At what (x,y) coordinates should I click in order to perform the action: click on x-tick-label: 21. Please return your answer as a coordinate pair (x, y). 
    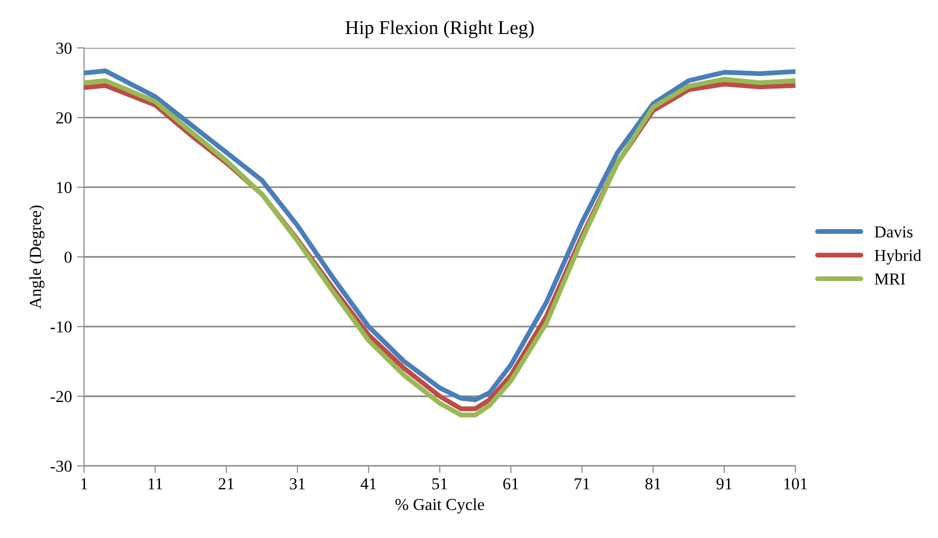
    Looking at the image, I should click on (226, 484).